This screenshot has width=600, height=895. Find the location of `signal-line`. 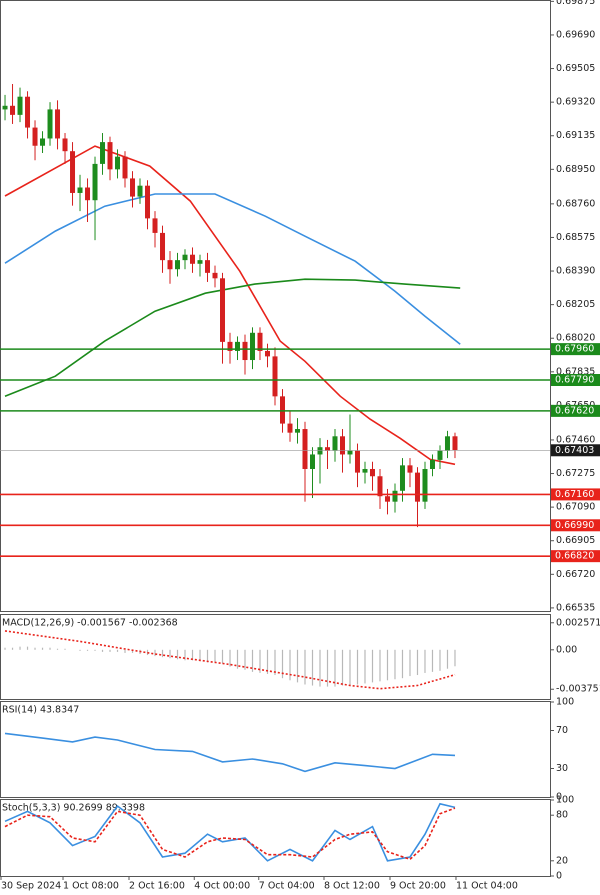

signal-line is located at coordinates (230, 660).